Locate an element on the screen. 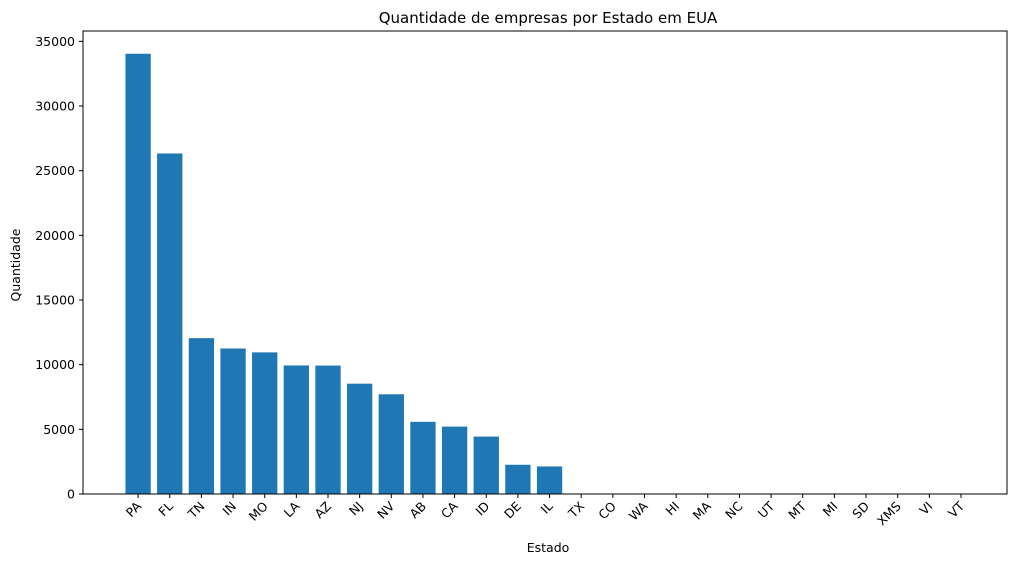 This screenshot has height=564, width=1023. bar-tn is located at coordinates (201, 416).